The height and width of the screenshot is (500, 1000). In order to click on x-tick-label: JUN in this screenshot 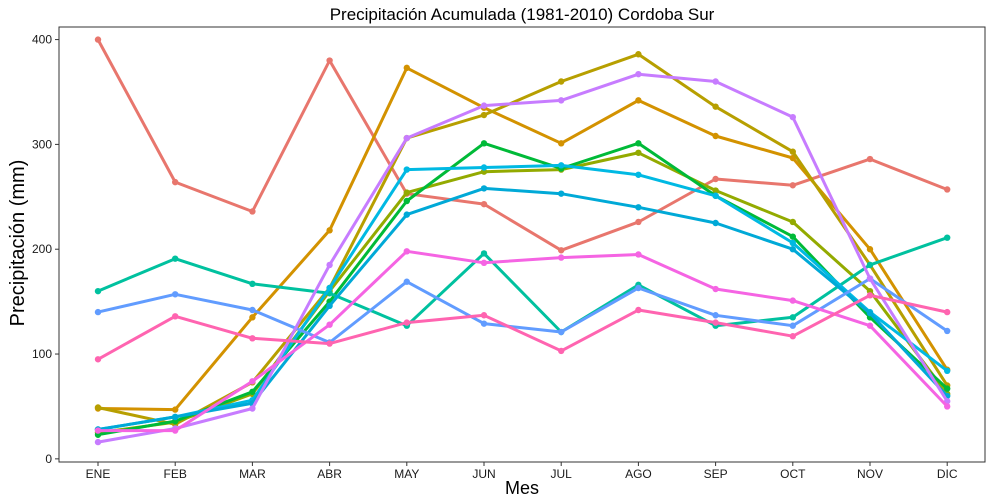, I will do `click(483, 474)`.